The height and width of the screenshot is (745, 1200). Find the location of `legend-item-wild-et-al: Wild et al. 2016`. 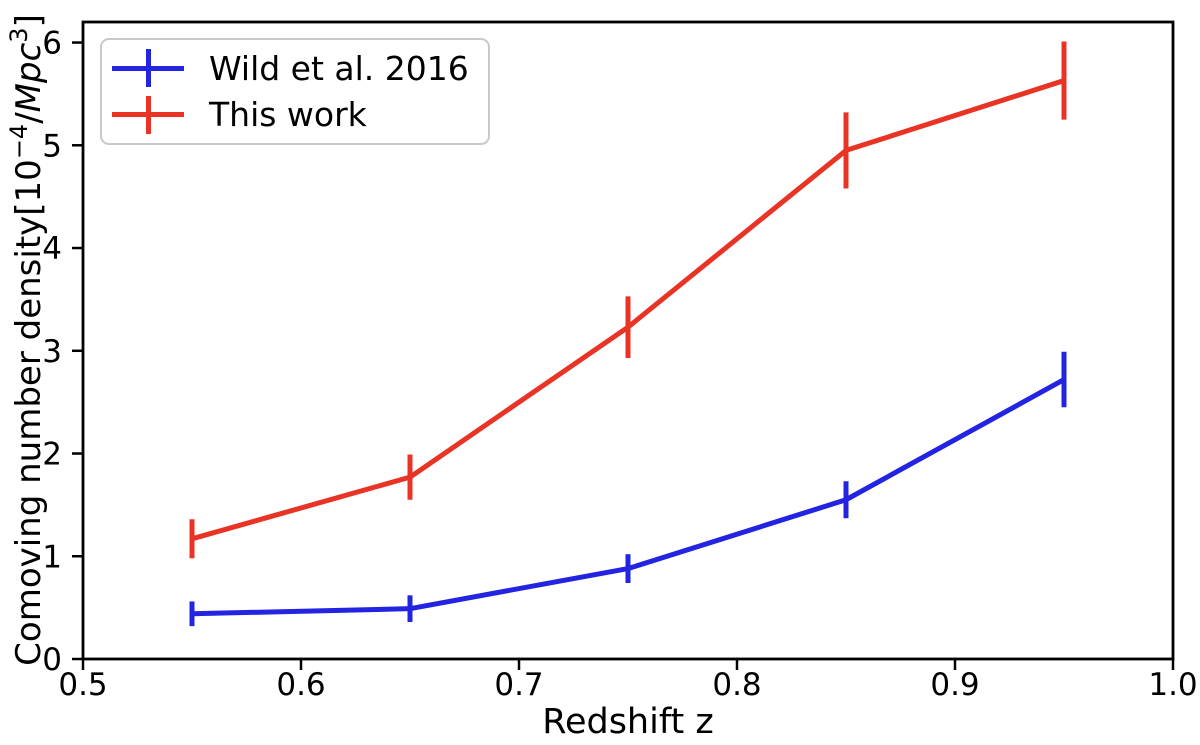

legend-item-wild-et-al: Wild et al. 2016 is located at coordinates (295, 68).